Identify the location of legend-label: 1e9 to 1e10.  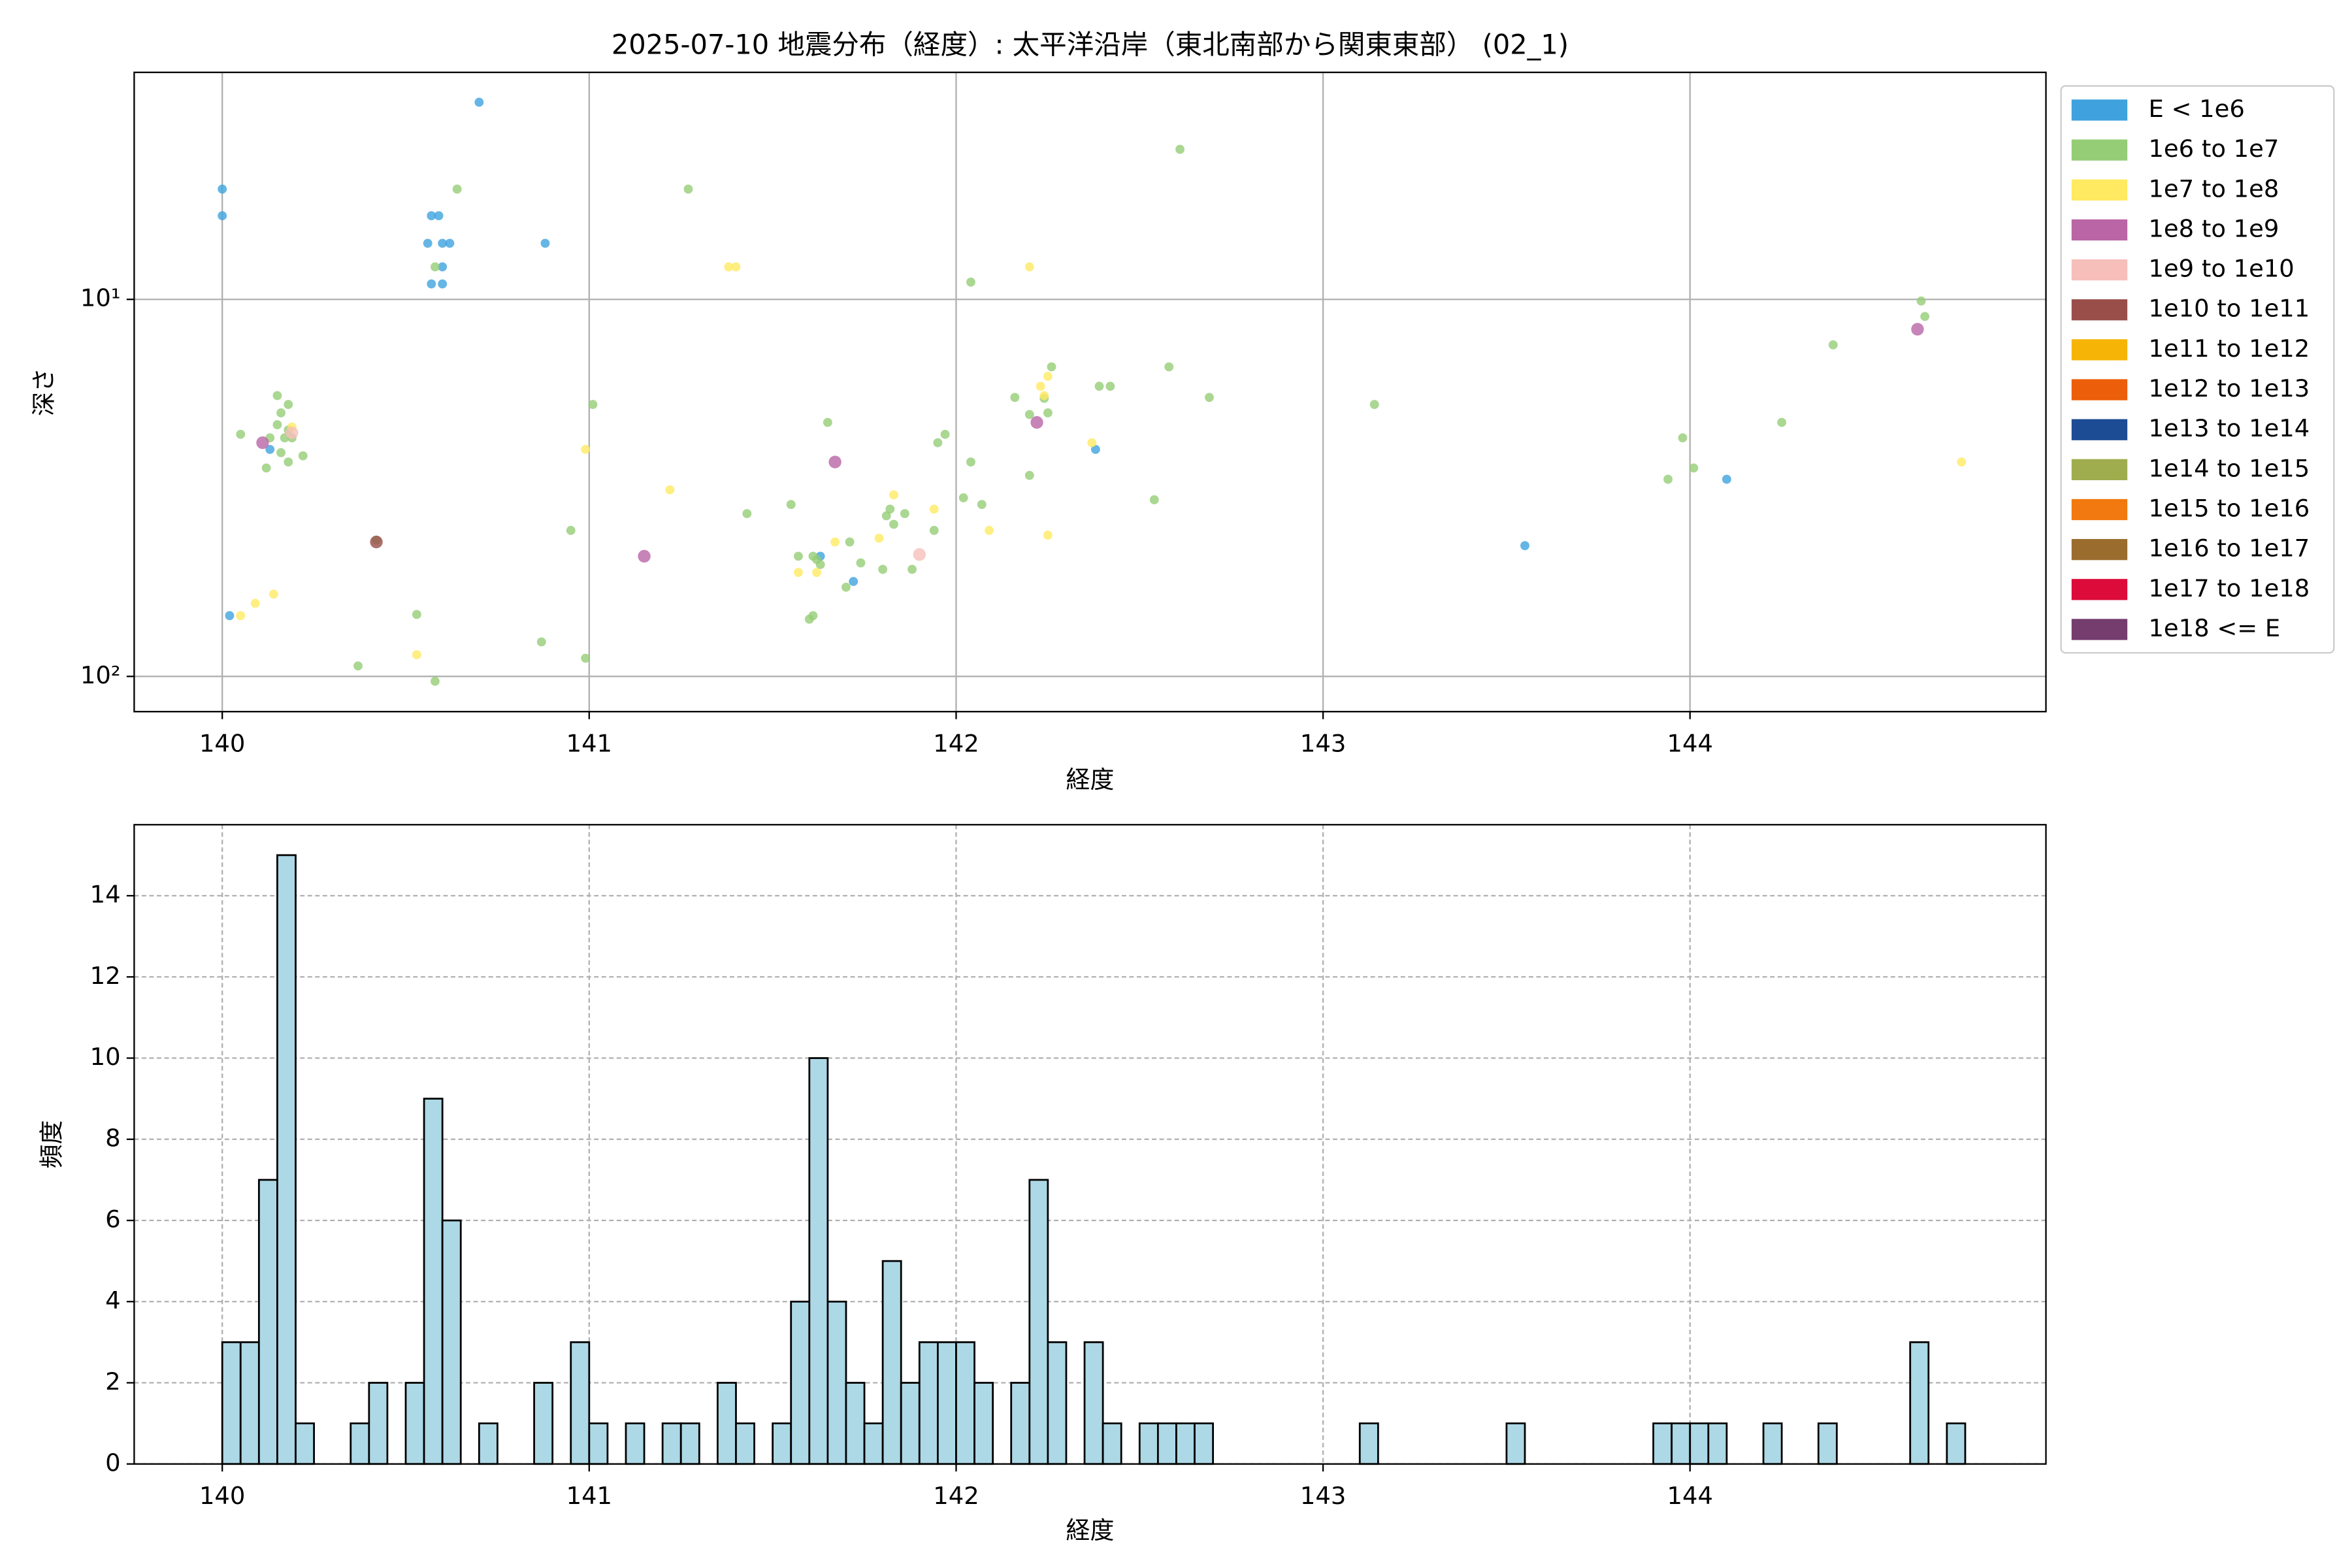
(2221, 269).